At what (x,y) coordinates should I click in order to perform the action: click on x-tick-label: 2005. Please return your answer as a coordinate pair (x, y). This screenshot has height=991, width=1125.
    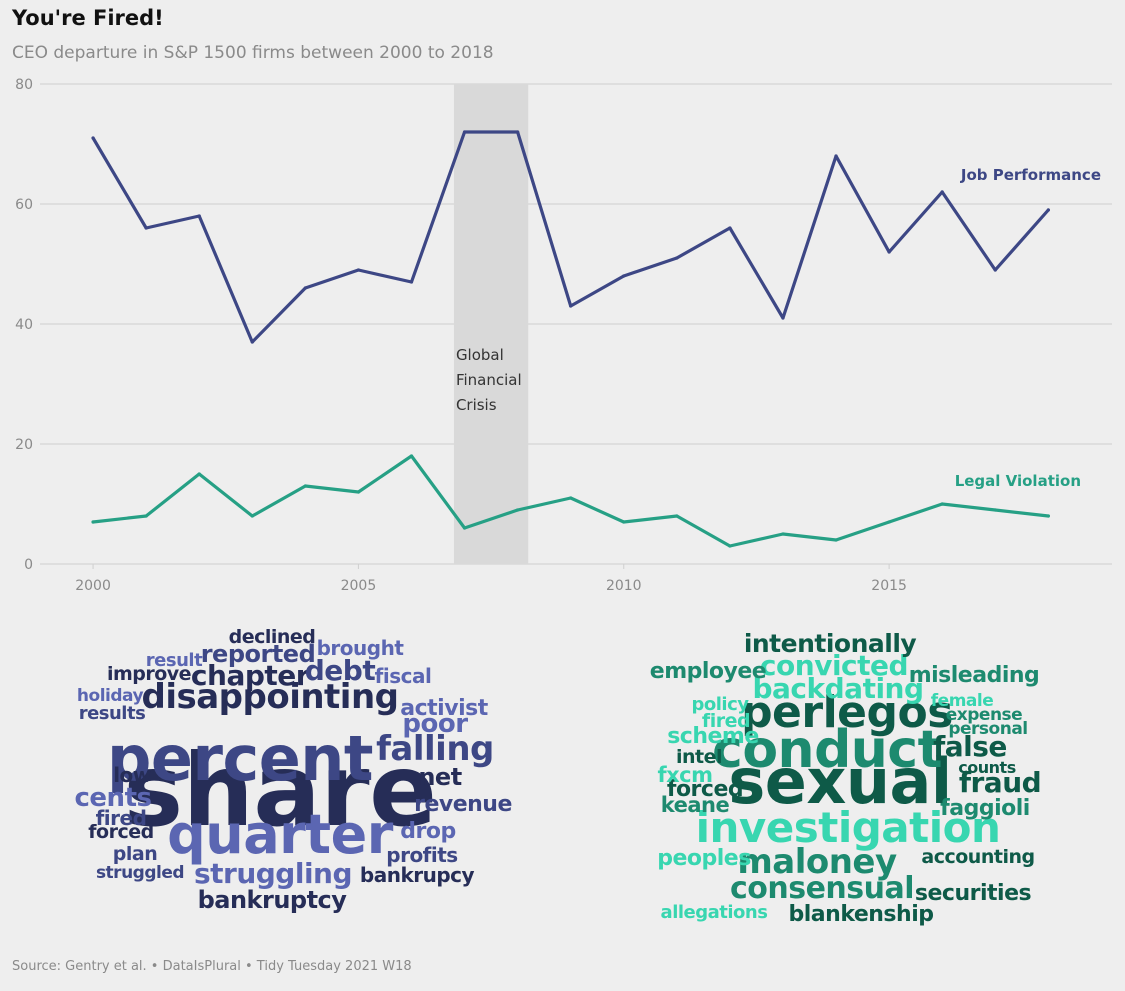
    Looking at the image, I should click on (359, 586).